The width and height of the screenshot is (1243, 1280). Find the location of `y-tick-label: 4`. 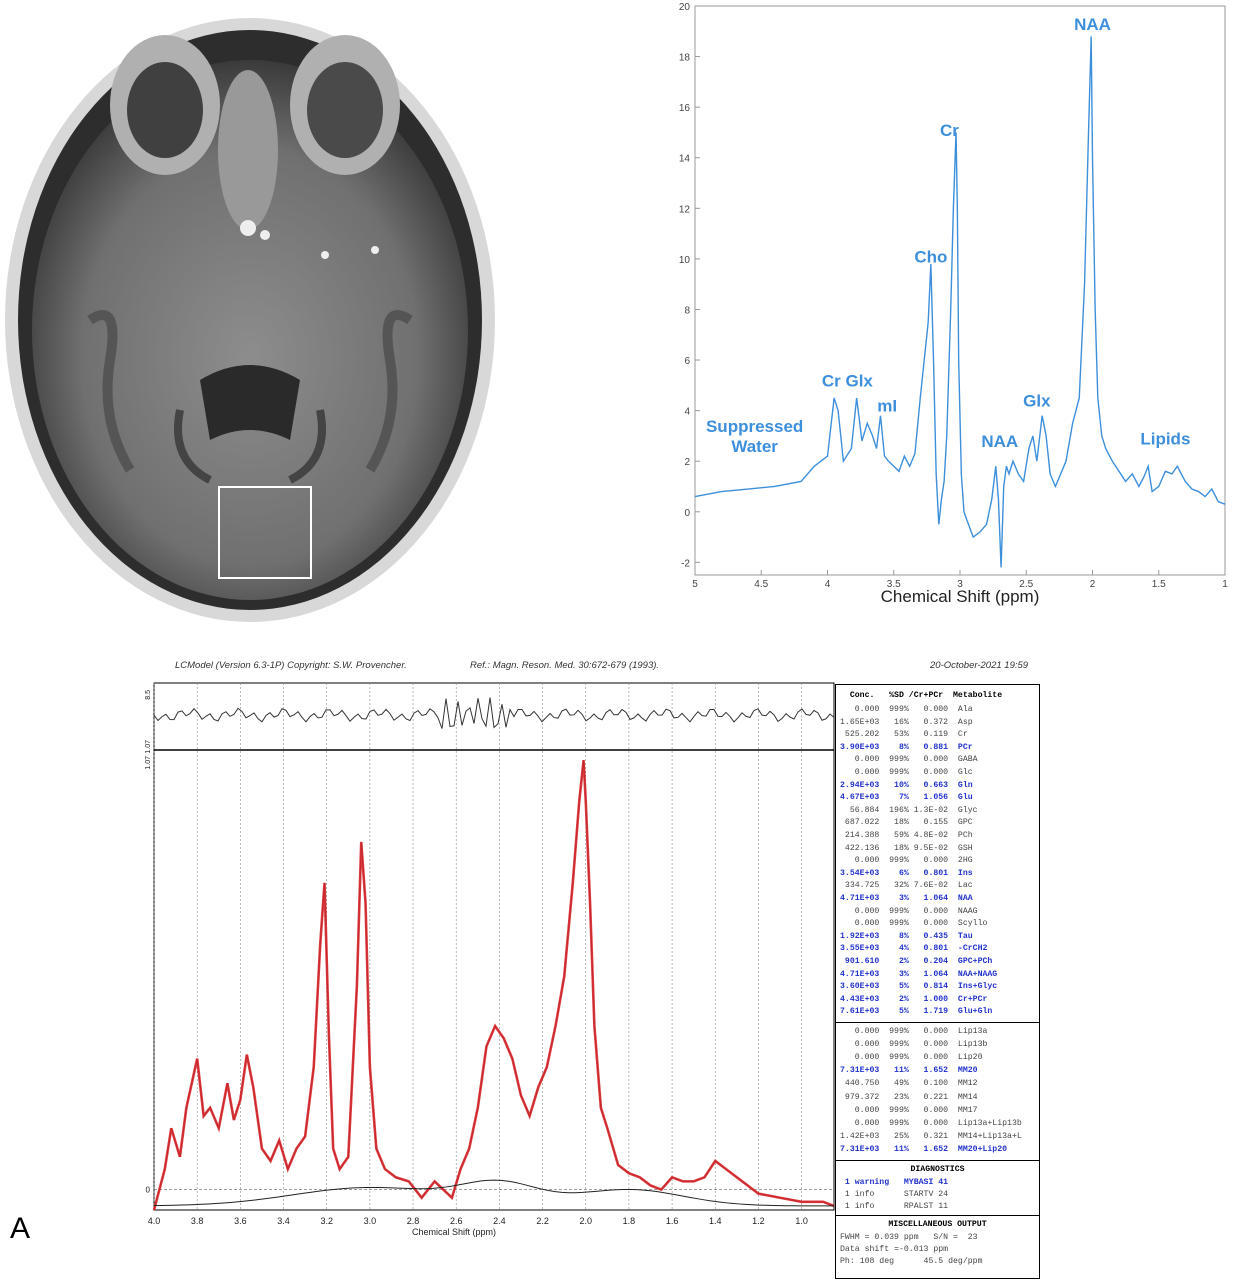

y-tick-label: 4 is located at coordinates (687, 412).